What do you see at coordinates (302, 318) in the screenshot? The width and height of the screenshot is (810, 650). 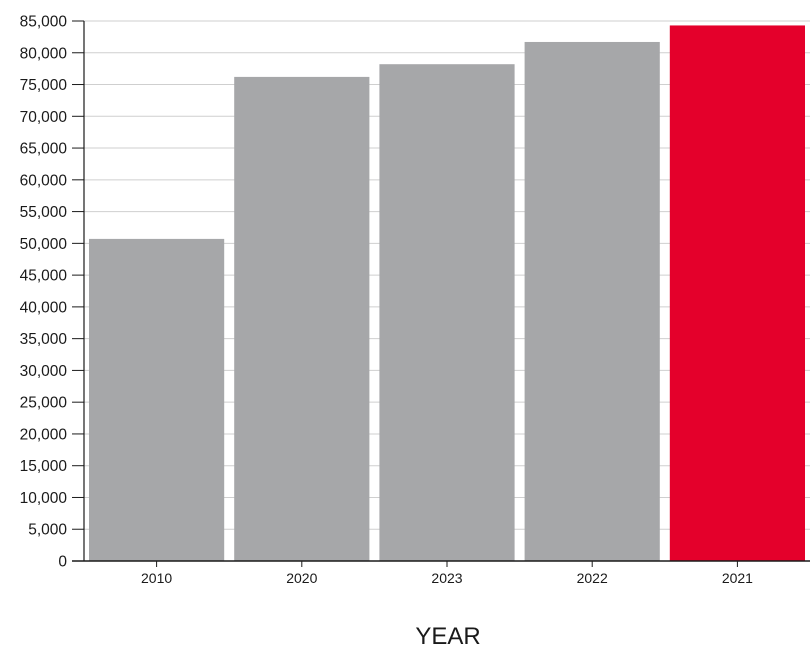 I see `bar-2020` at bounding box center [302, 318].